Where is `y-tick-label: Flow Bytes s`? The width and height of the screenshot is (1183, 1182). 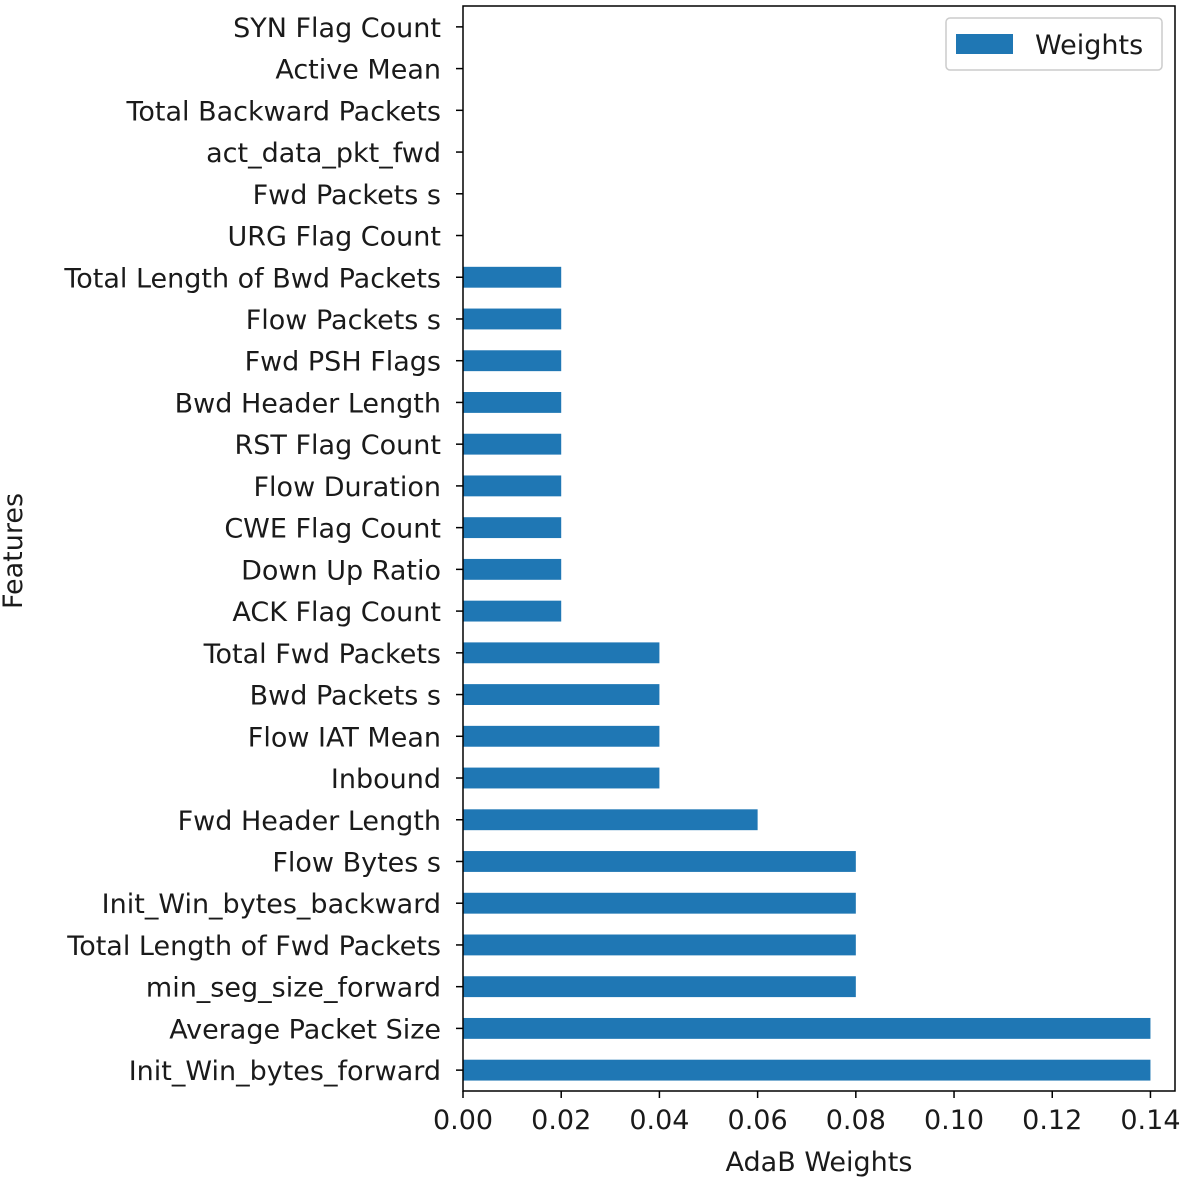 y-tick-label: Flow Bytes s is located at coordinates (356, 862).